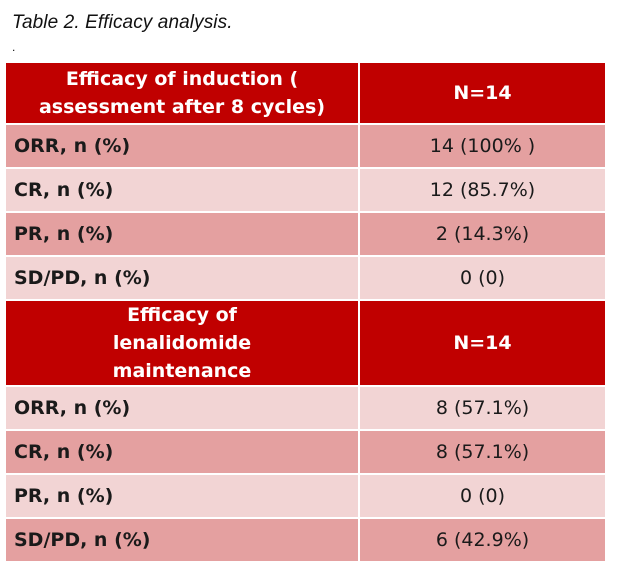 The height and width of the screenshot is (563, 625). I want to click on row-value: 12 (85.7%), so click(482, 190).